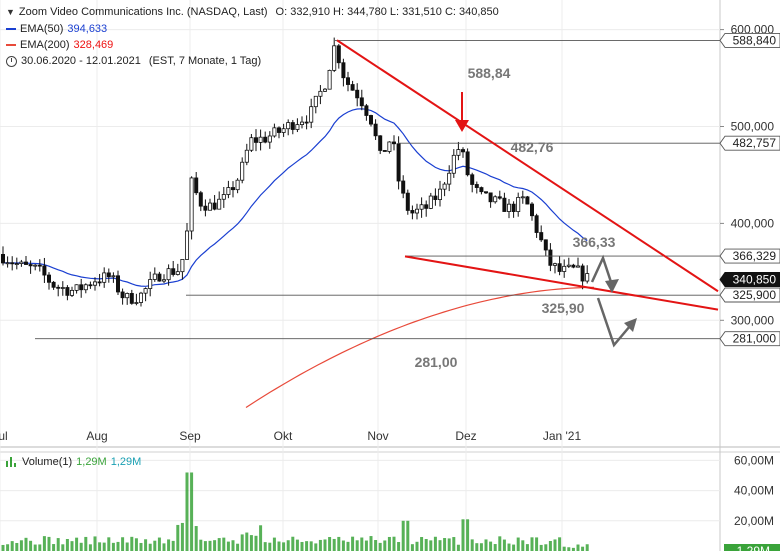 Image resolution: width=780 pixels, height=551 pixels. I want to click on badge-shape, so click(749, 339).